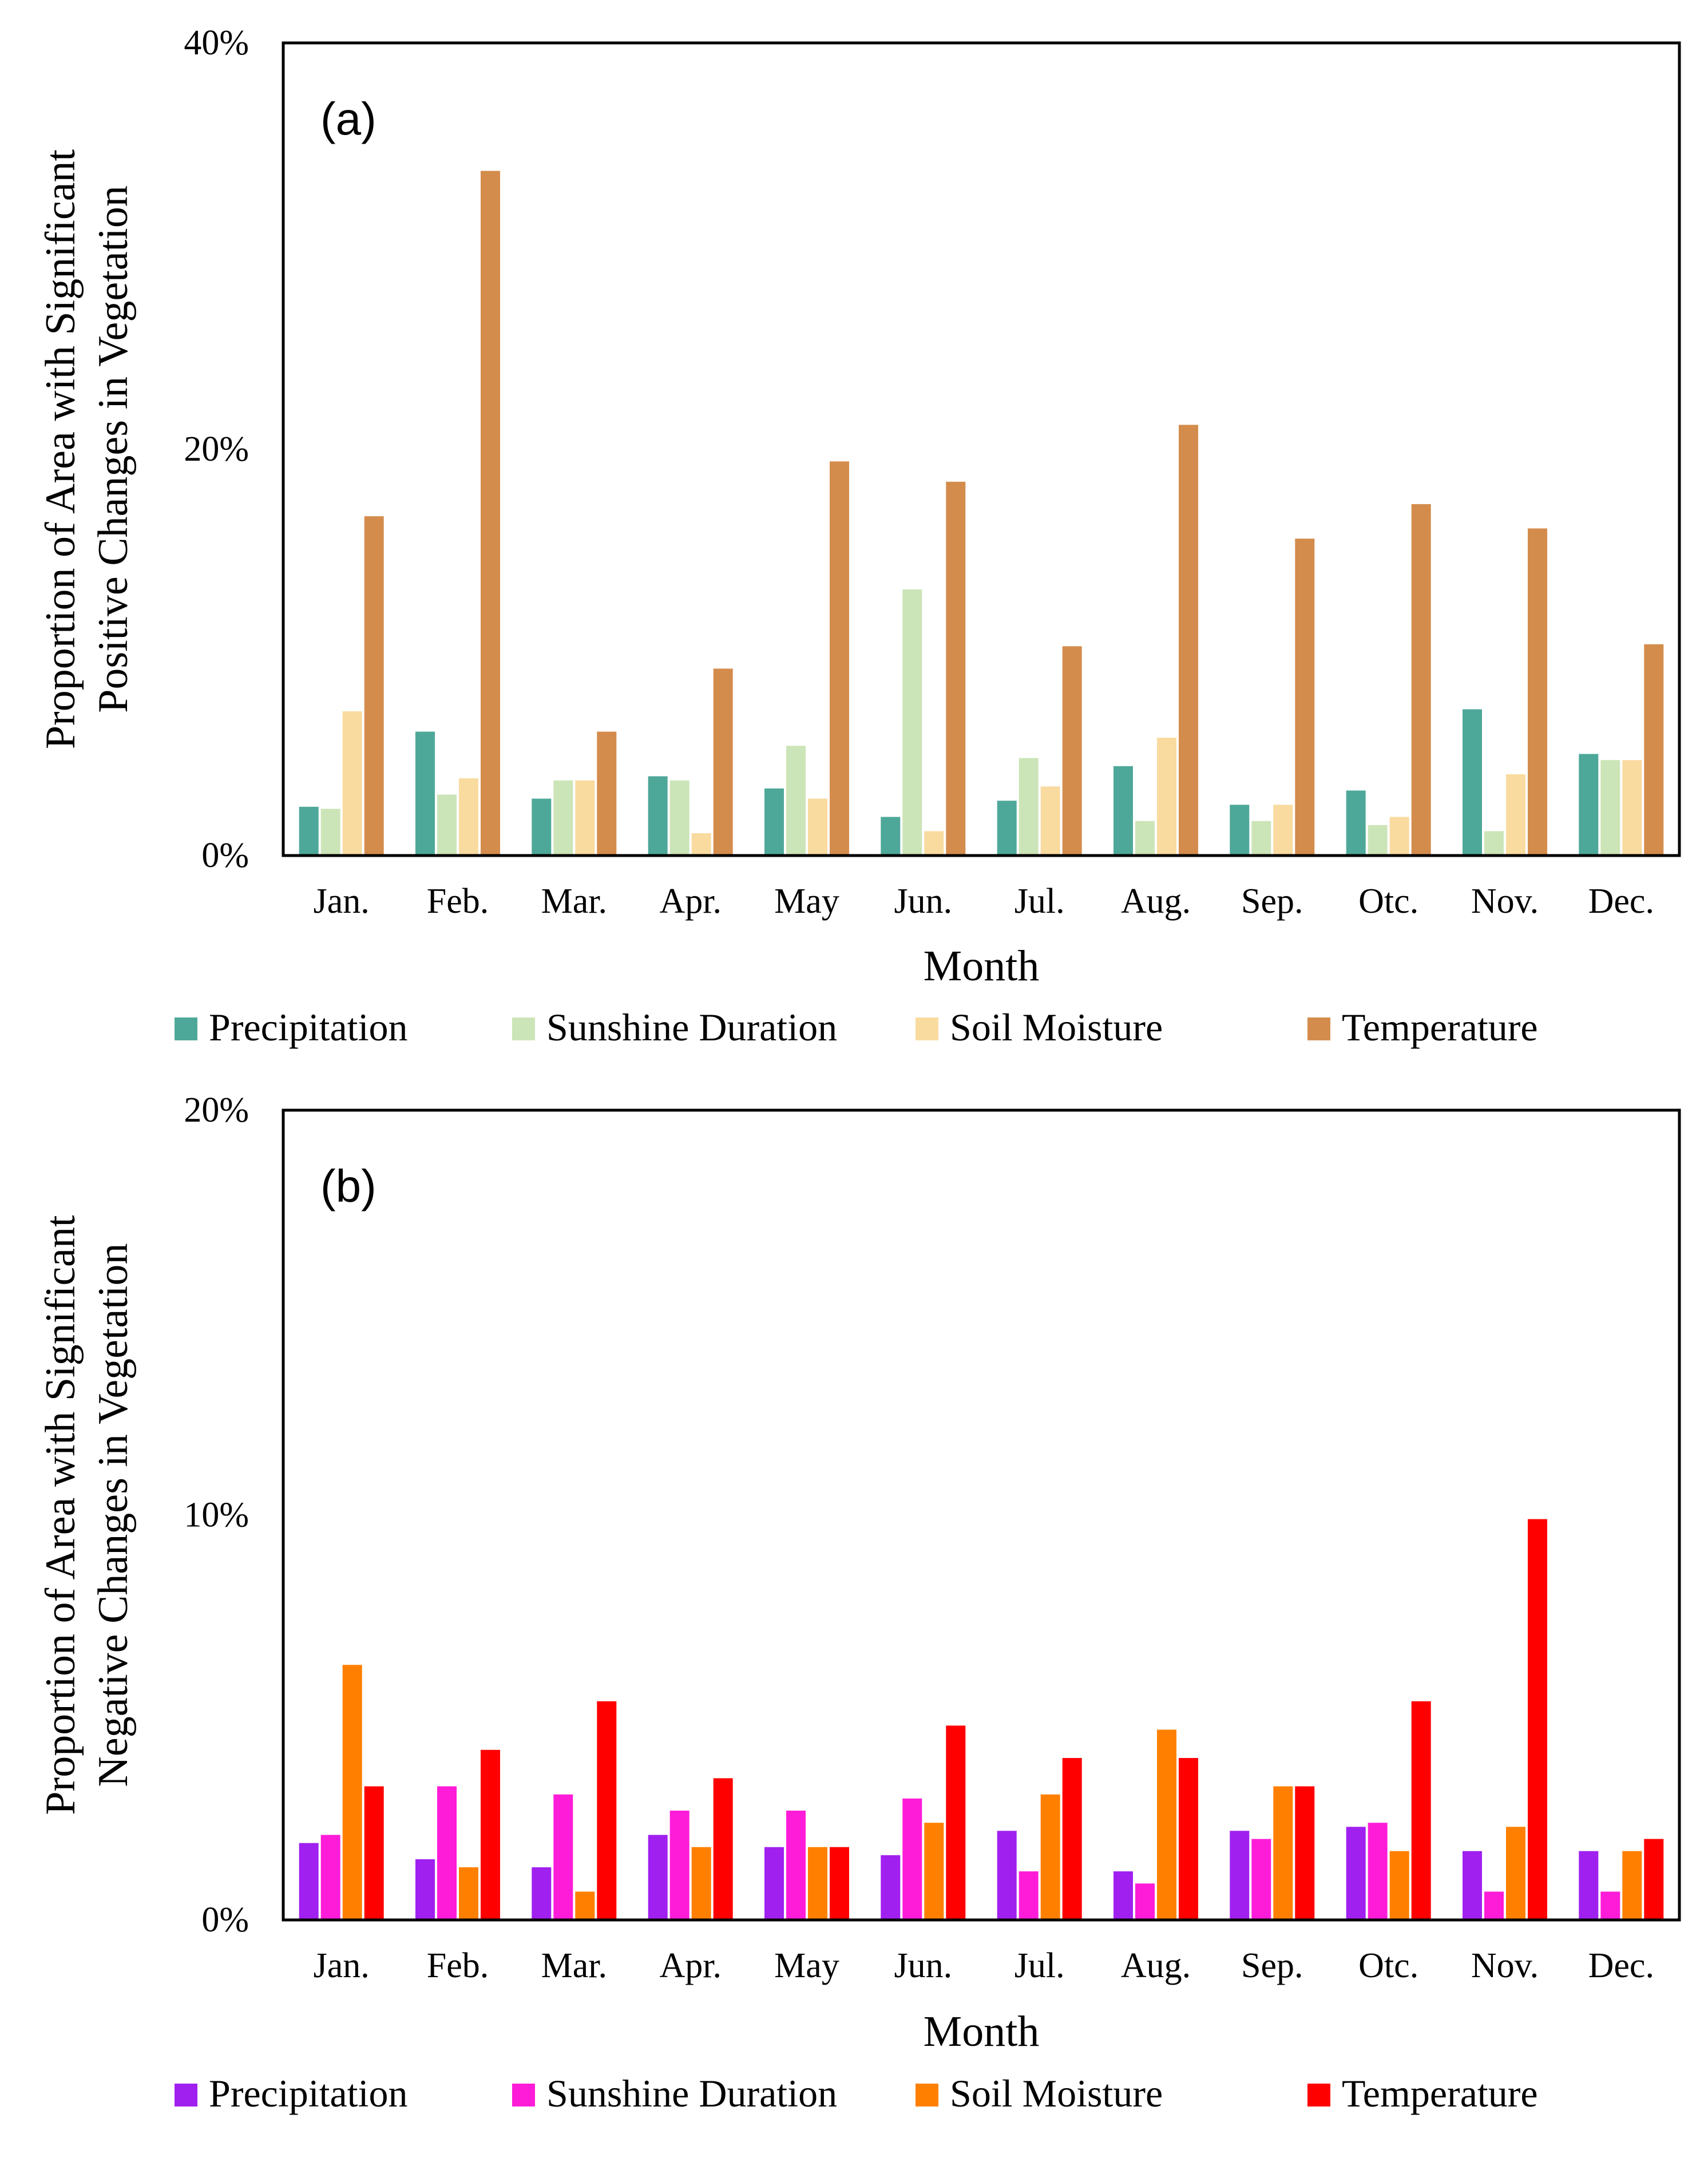 This screenshot has width=1708, height=2158. I want to click on x-tick-label: Otc., so click(1388, 1965).